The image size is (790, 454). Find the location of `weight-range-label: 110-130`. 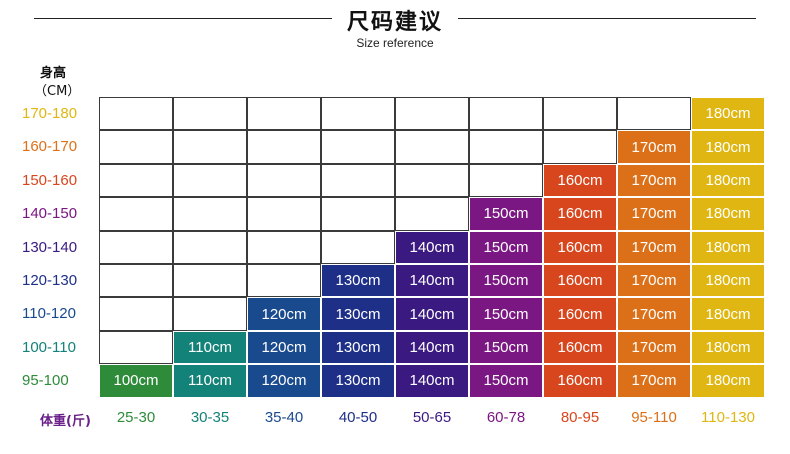

weight-range-label: 110-130 is located at coordinates (728, 417).